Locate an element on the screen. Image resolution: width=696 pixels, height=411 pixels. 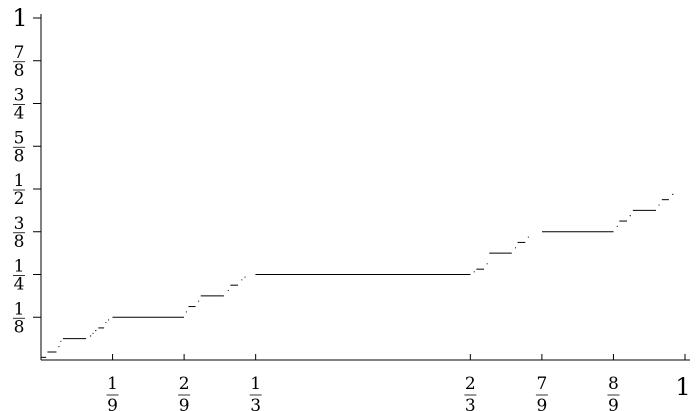
x-tick-numerator: 8 is located at coordinates (613, 384).